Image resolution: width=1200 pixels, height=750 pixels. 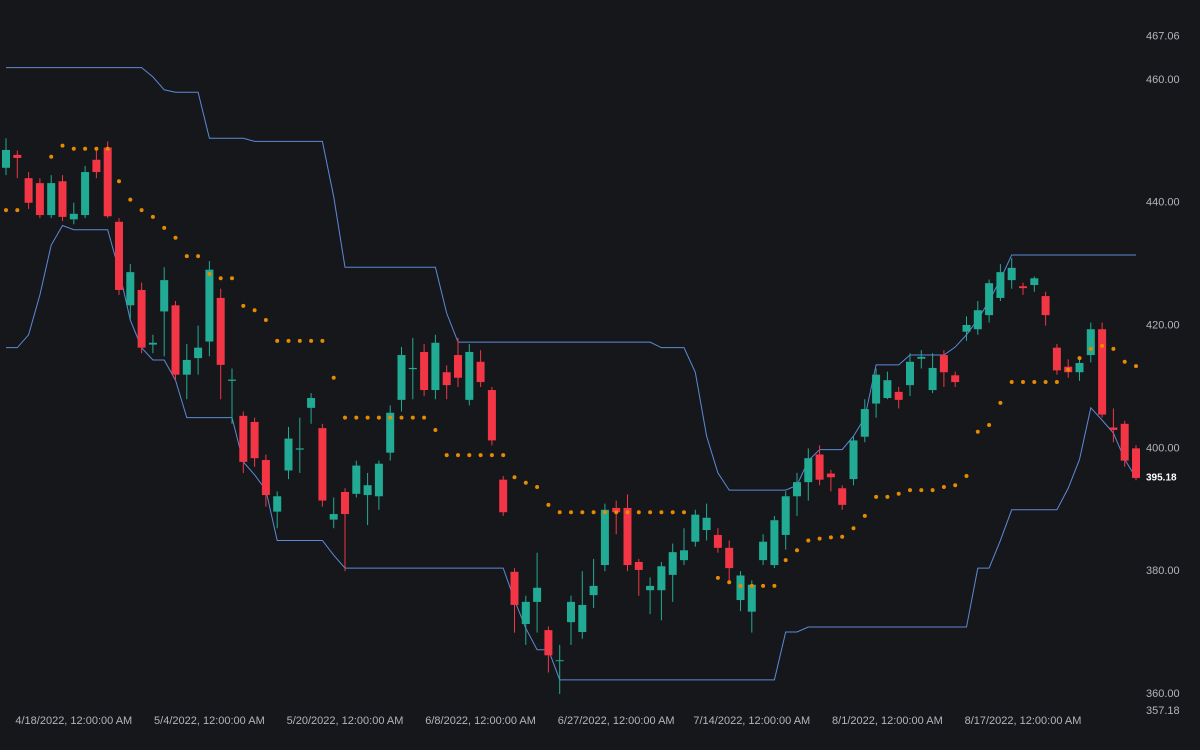 What do you see at coordinates (887, 721) in the screenshot?
I see `x-tick-label: 8/1/2022, 12:00:00 AM` at bounding box center [887, 721].